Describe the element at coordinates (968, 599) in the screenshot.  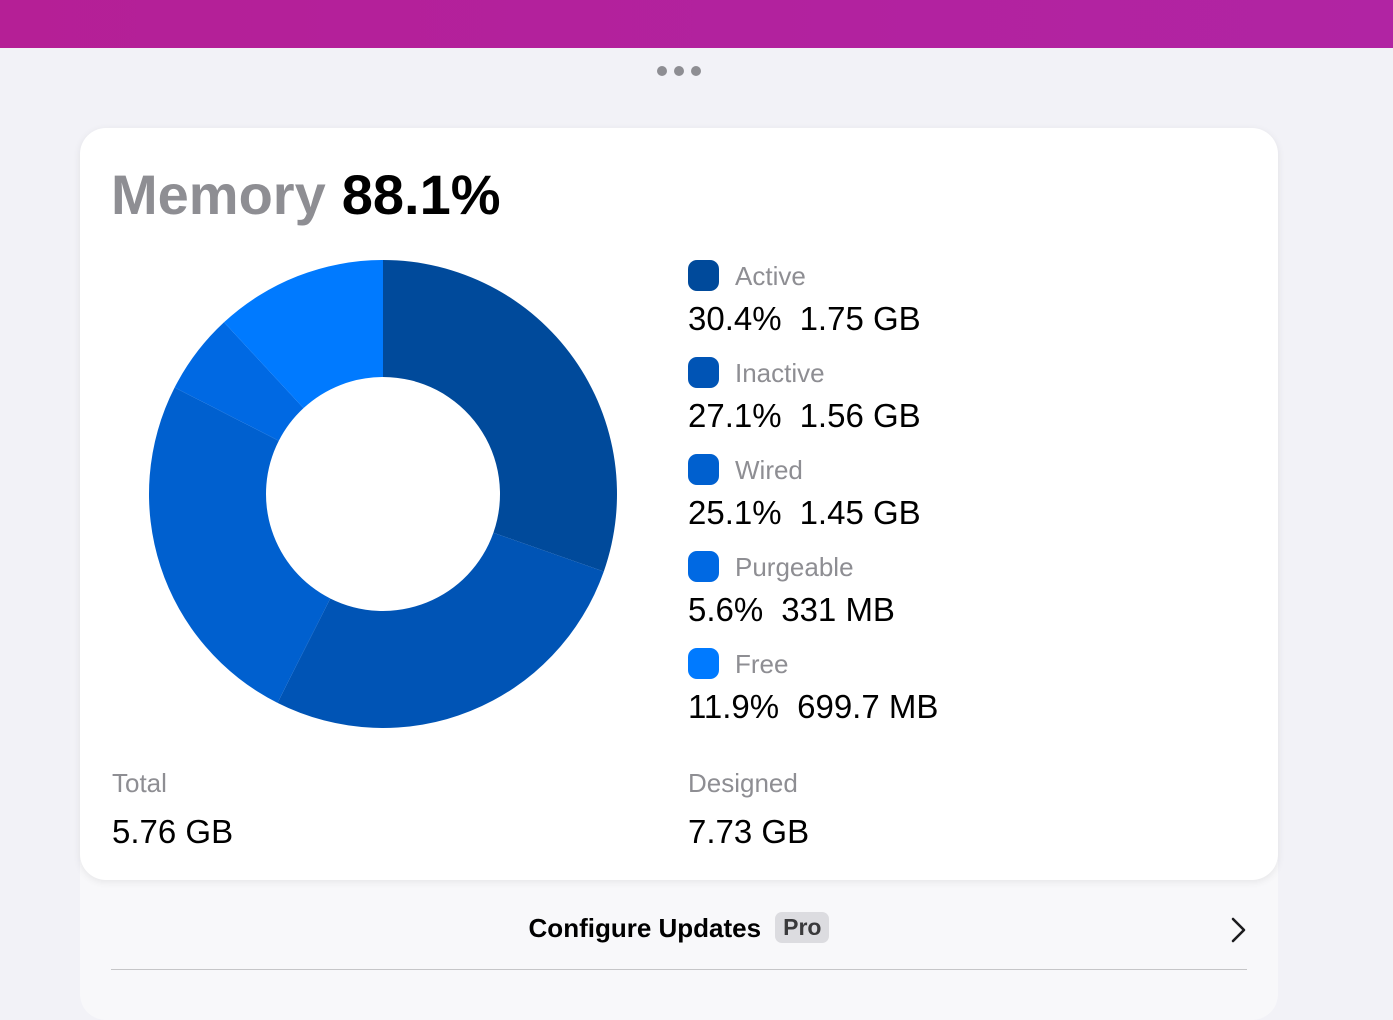
I see `legend-item-purgeable: Purgeable 5.6% 331 MB` at that location.